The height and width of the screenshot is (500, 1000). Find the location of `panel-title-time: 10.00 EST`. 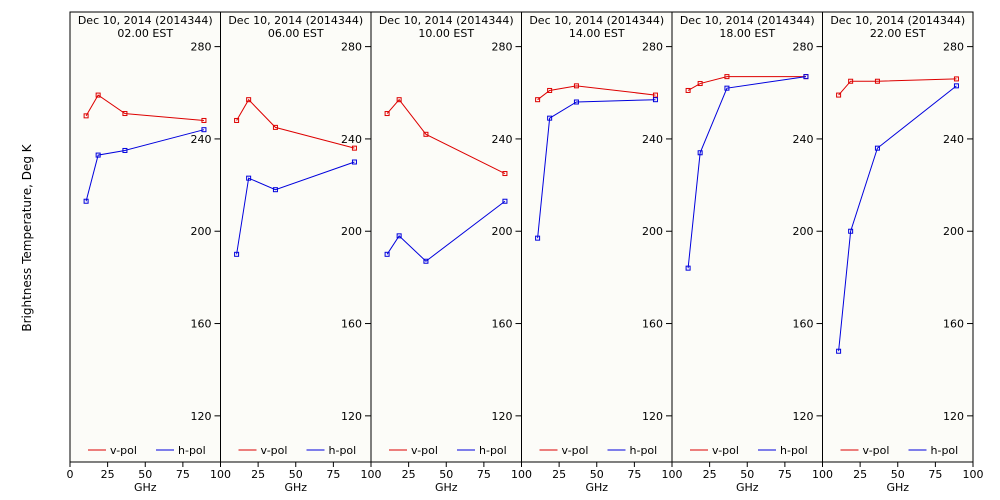

panel-title-time: 10.00 EST is located at coordinates (446, 33).